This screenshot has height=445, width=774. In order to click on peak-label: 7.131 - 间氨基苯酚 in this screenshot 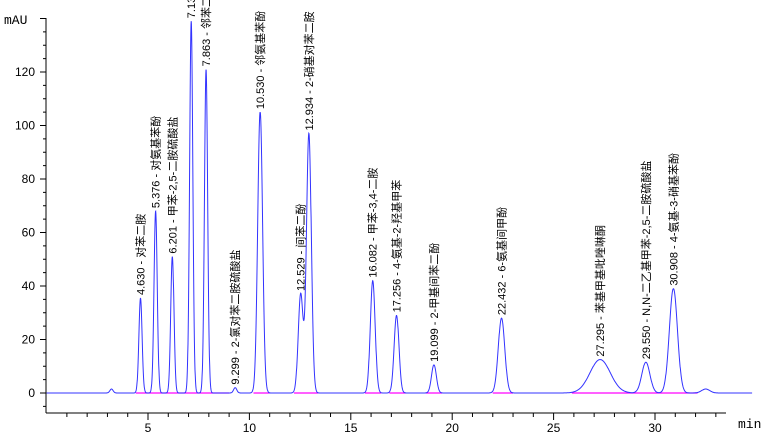, I will do `click(191, 9)`.